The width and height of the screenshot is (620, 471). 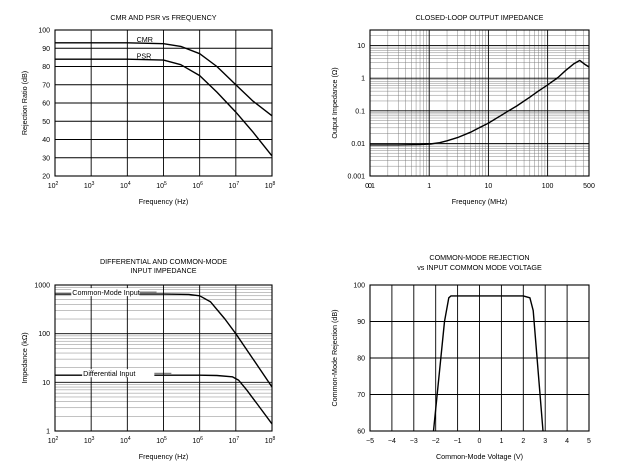 What do you see at coordinates (109, 373) in the screenshot?
I see `series-annotation: Differential Input` at bounding box center [109, 373].